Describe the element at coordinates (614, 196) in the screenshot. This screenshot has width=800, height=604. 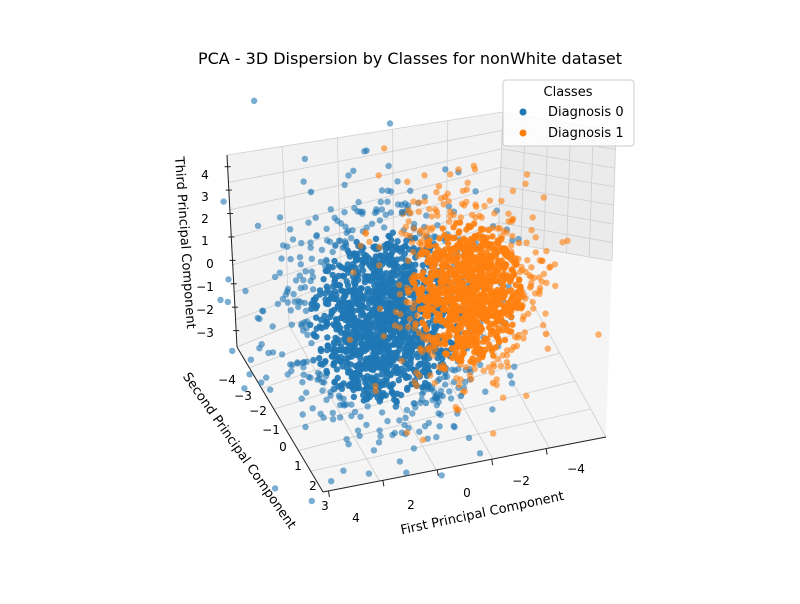
I see `grid-line-right` at that location.